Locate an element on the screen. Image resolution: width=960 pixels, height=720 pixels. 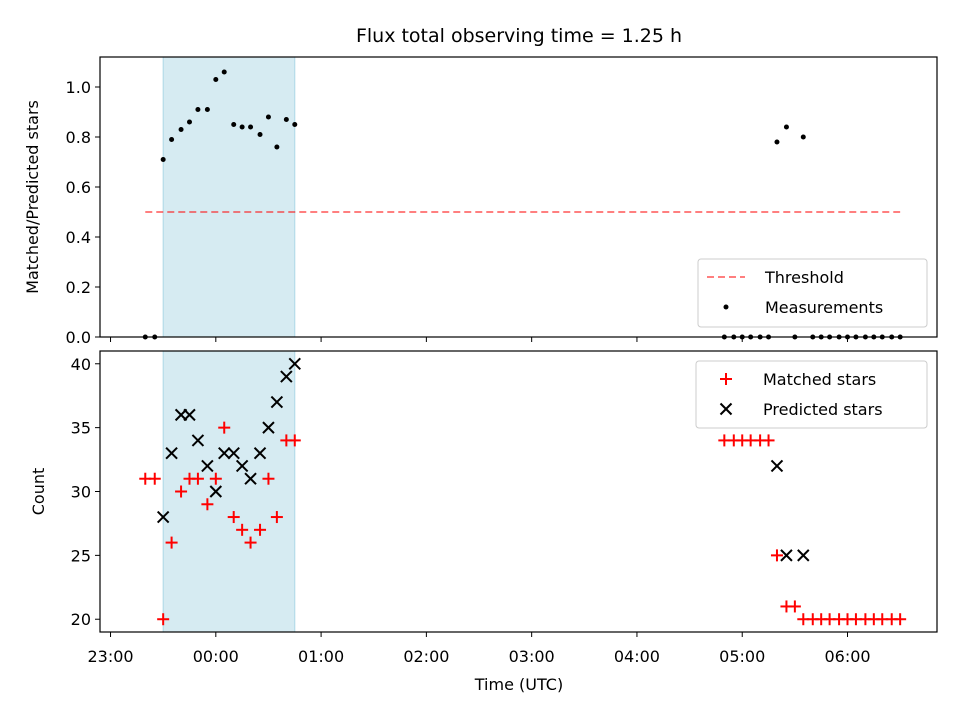
count-y-ticks: 20 25 30 35 40 is located at coordinates (85, 492).